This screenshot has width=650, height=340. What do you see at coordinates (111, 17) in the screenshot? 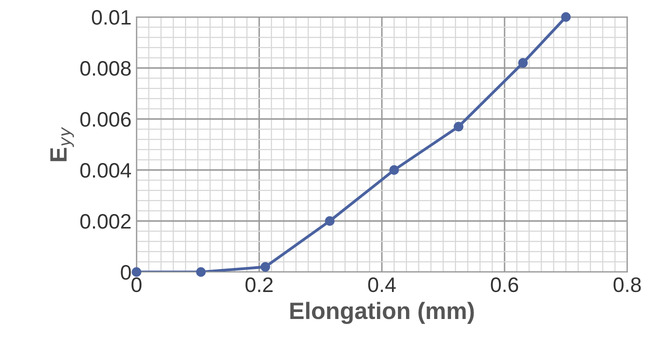
I see `y-tick-label: 0.01` at bounding box center [111, 17].